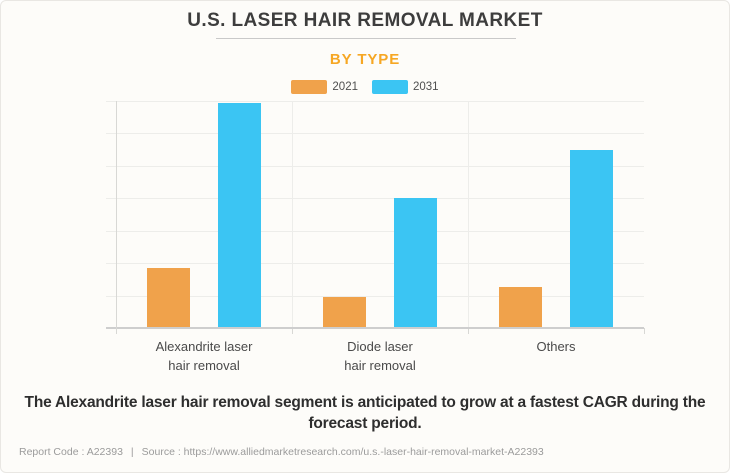 Image resolution: width=730 pixels, height=473 pixels. Describe the element at coordinates (204, 356) in the screenshot. I see `category-label-1: Alexandrite laser hair removal` at that location.